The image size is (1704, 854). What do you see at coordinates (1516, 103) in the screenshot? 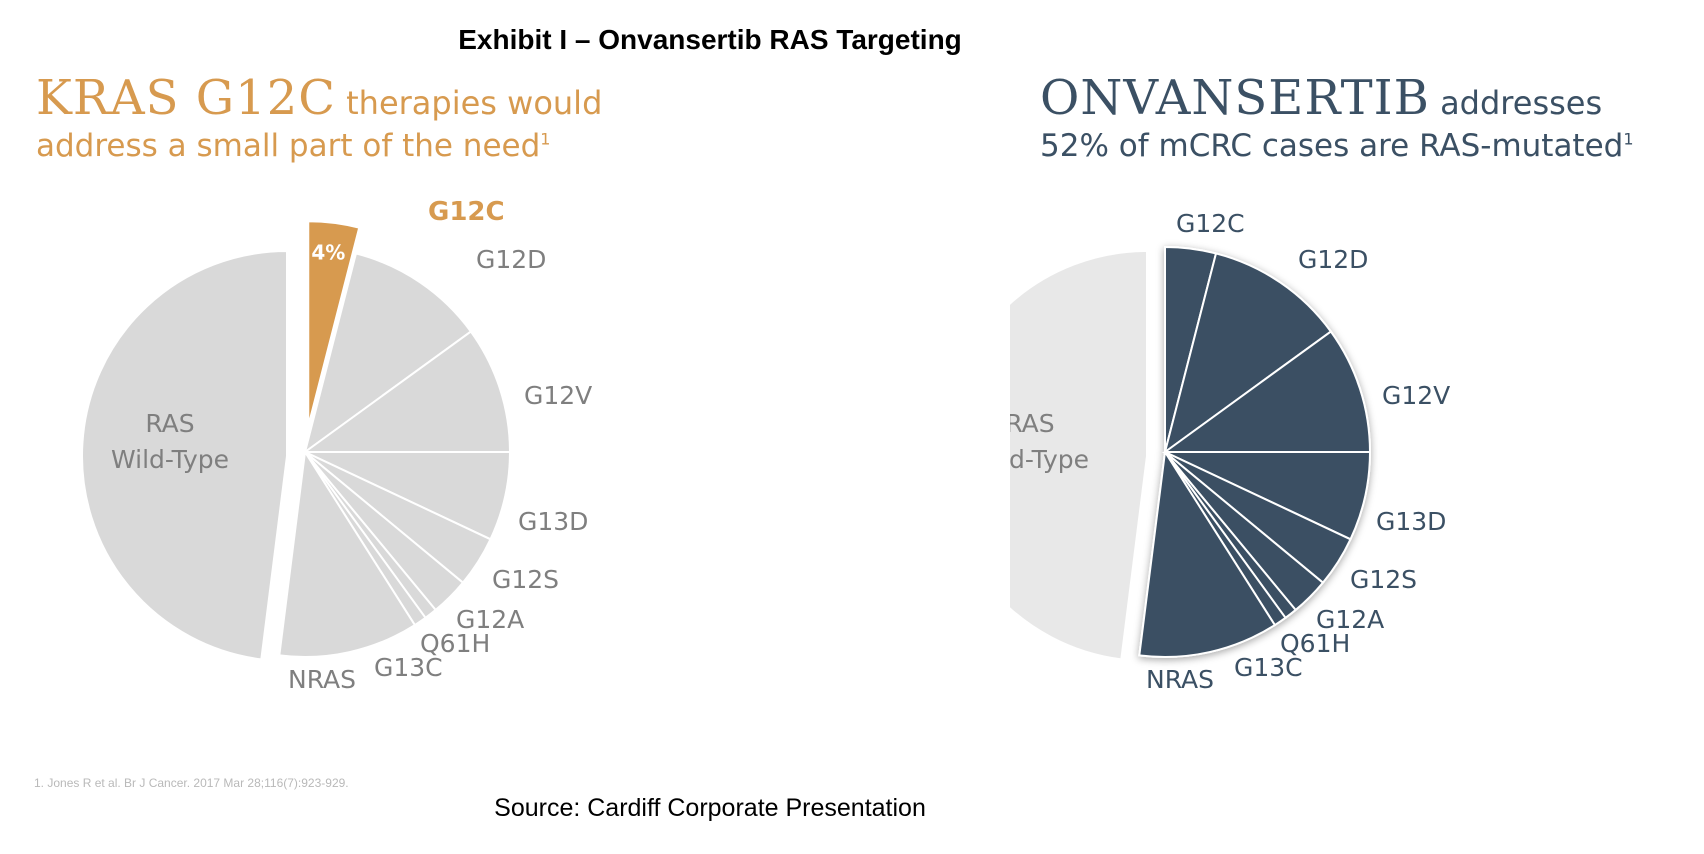
I see `right-headline-small: addresses` at bounding box center [1516, 103].